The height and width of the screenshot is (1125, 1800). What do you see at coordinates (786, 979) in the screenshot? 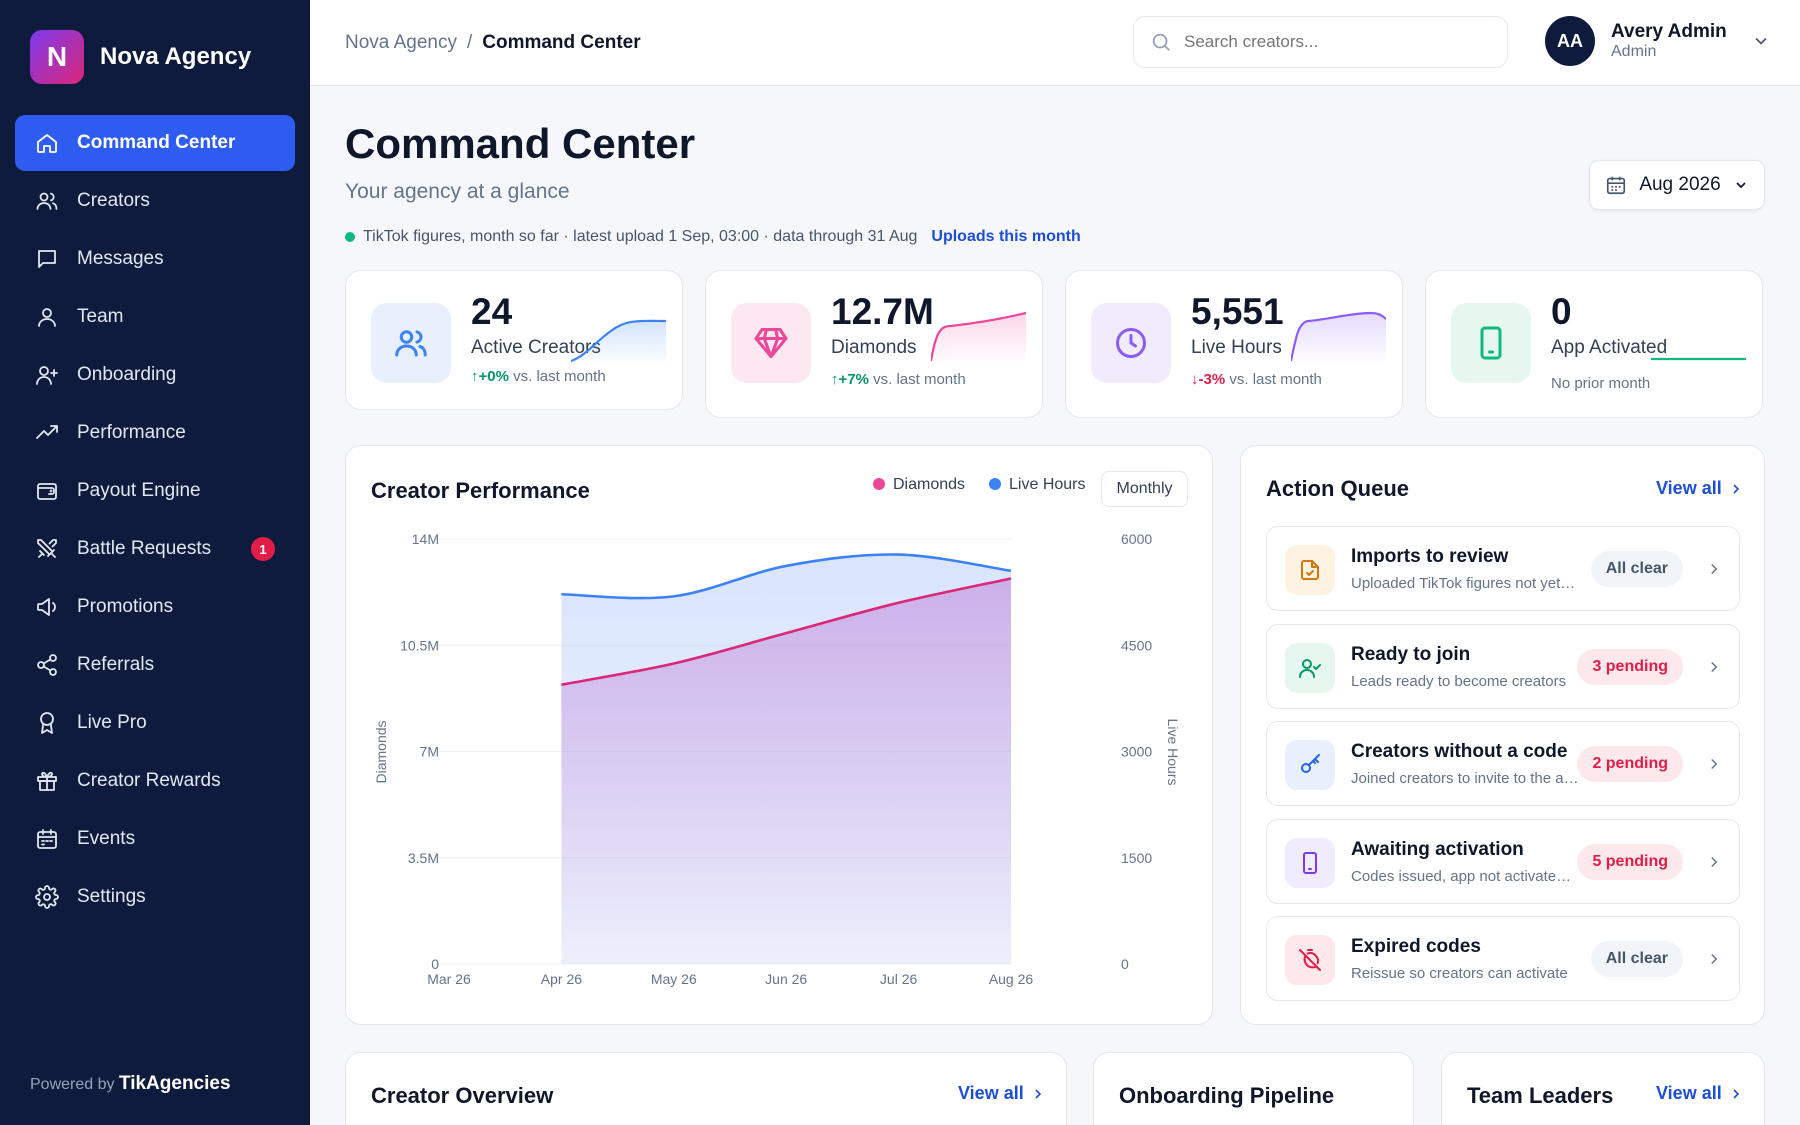
I see `x-tick-label: Jun 26` at bounding box center [786, 979].